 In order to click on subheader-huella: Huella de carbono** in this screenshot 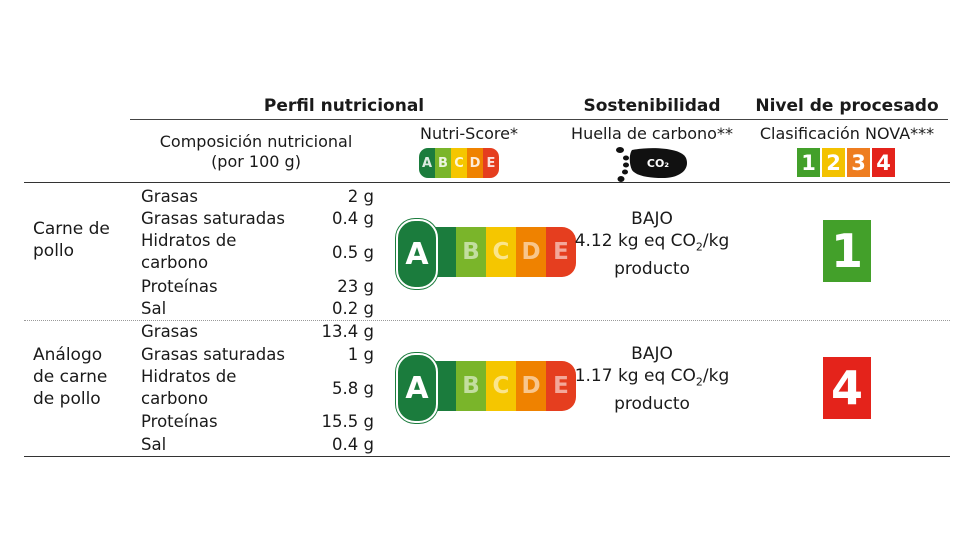, I will do `click(652, 133)`.